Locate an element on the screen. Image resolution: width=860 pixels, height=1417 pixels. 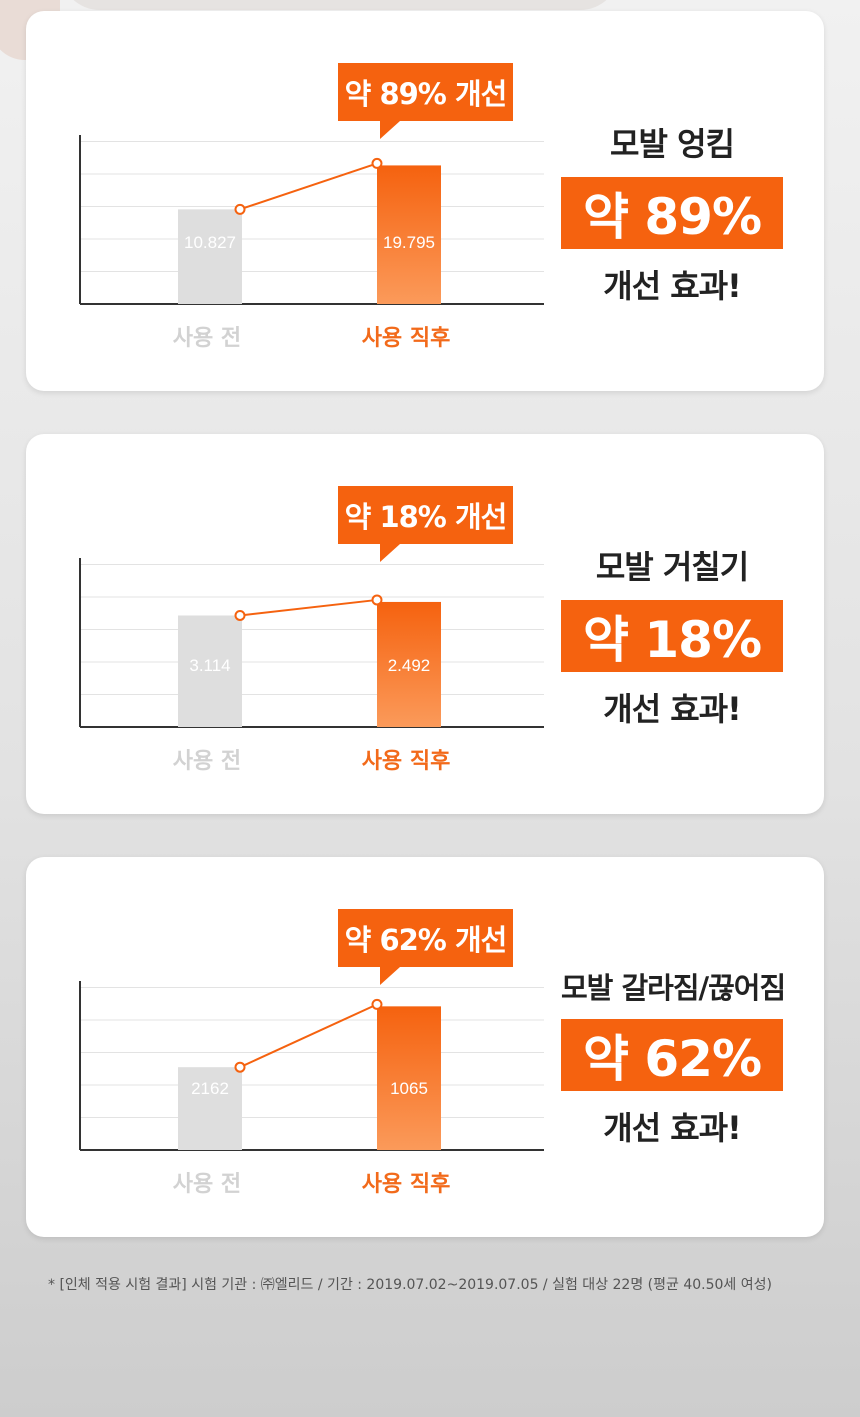
bar-value-label: 10.827 is located at coordinates (210, 242).